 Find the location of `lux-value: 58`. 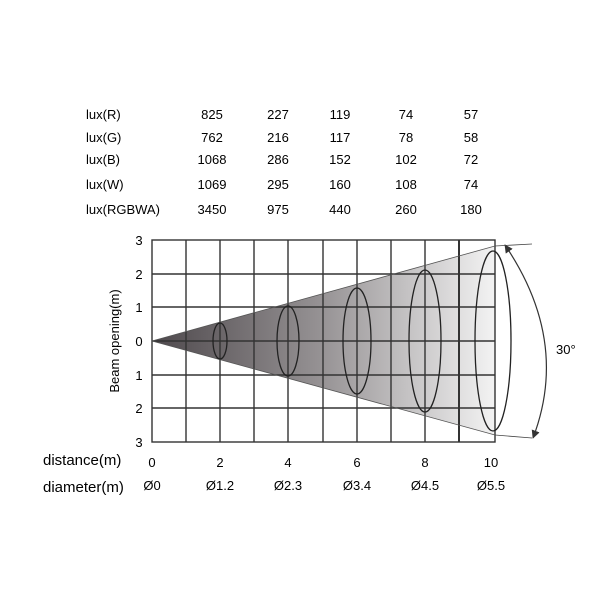

lux-value: 58 is located at coordinates (471, 137).